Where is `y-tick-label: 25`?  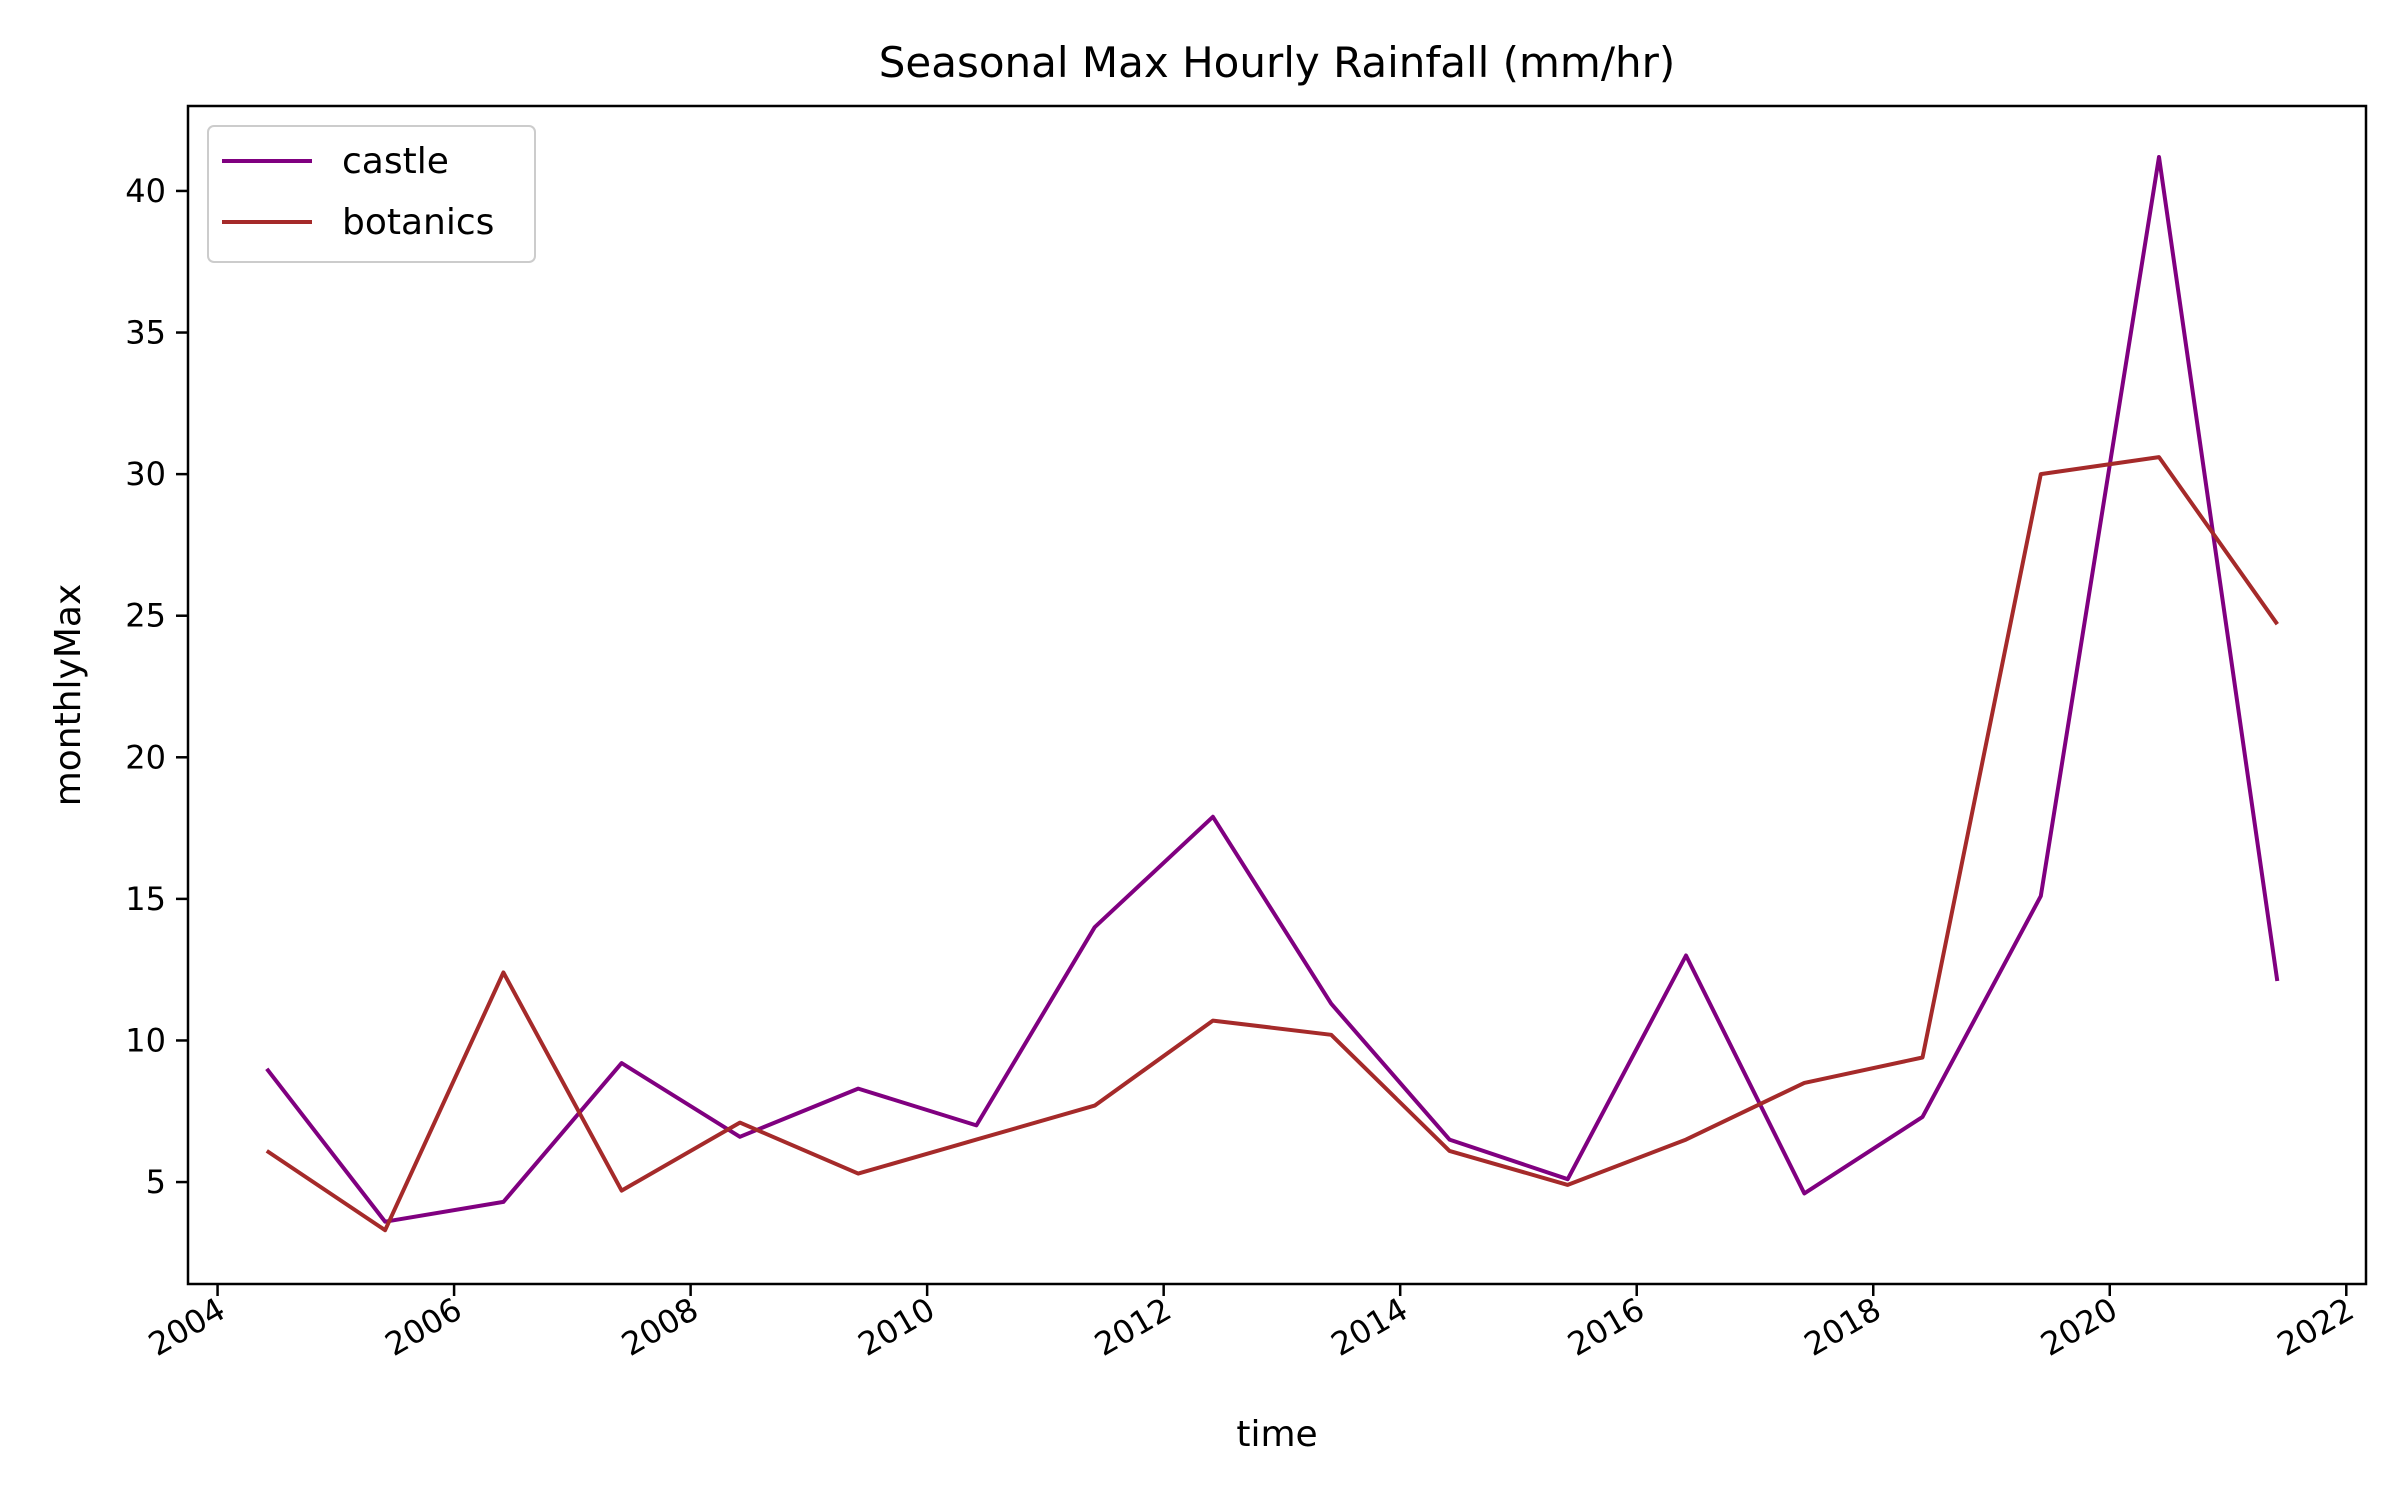
y-tick-label: 25 is located at coordinates (145, 616).